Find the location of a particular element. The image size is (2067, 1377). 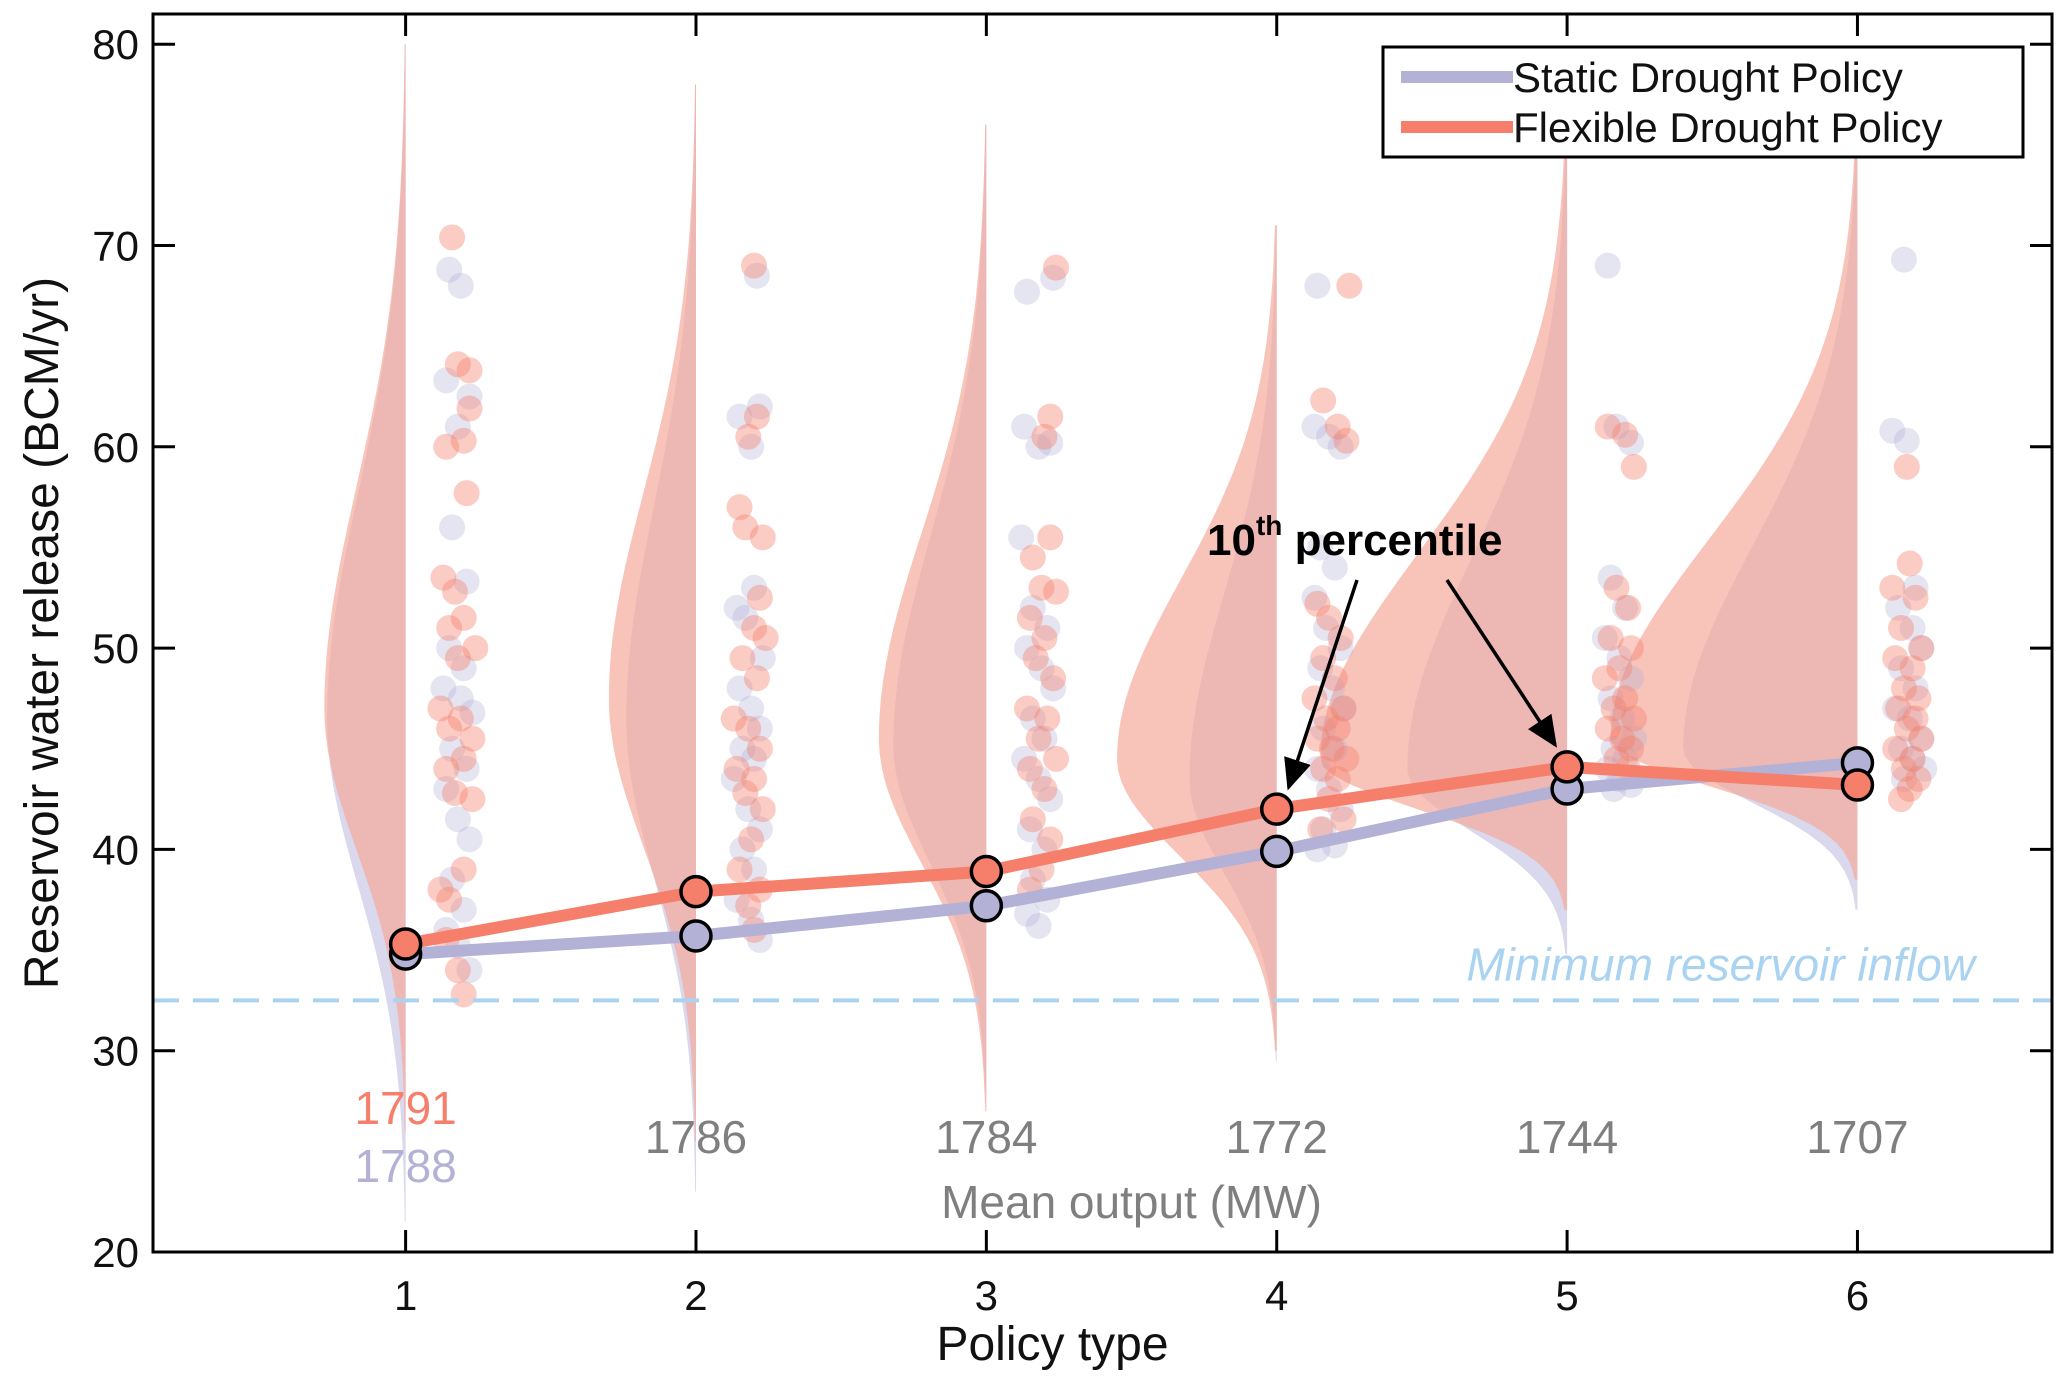

percentile-annotation: 10th percentile is located at coordinates (1354, 537).